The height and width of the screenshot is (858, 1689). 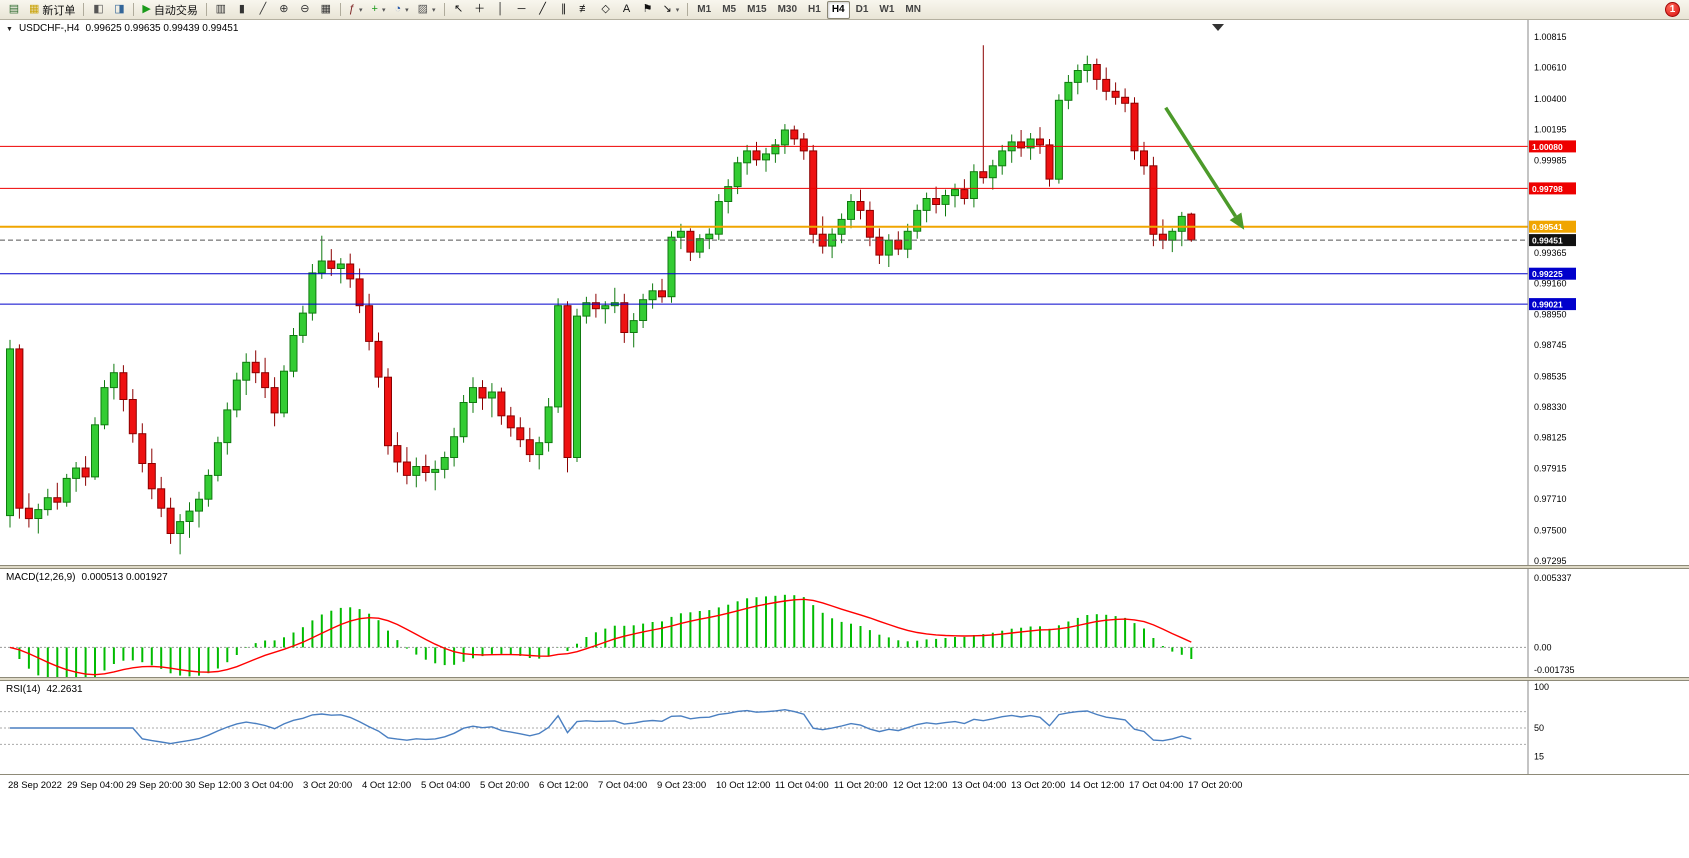 What do you see at coordinates (407, 10) in the screenshot?
I see `periods-dropdown-arrow: ▾` at bounding box center [407, 10].